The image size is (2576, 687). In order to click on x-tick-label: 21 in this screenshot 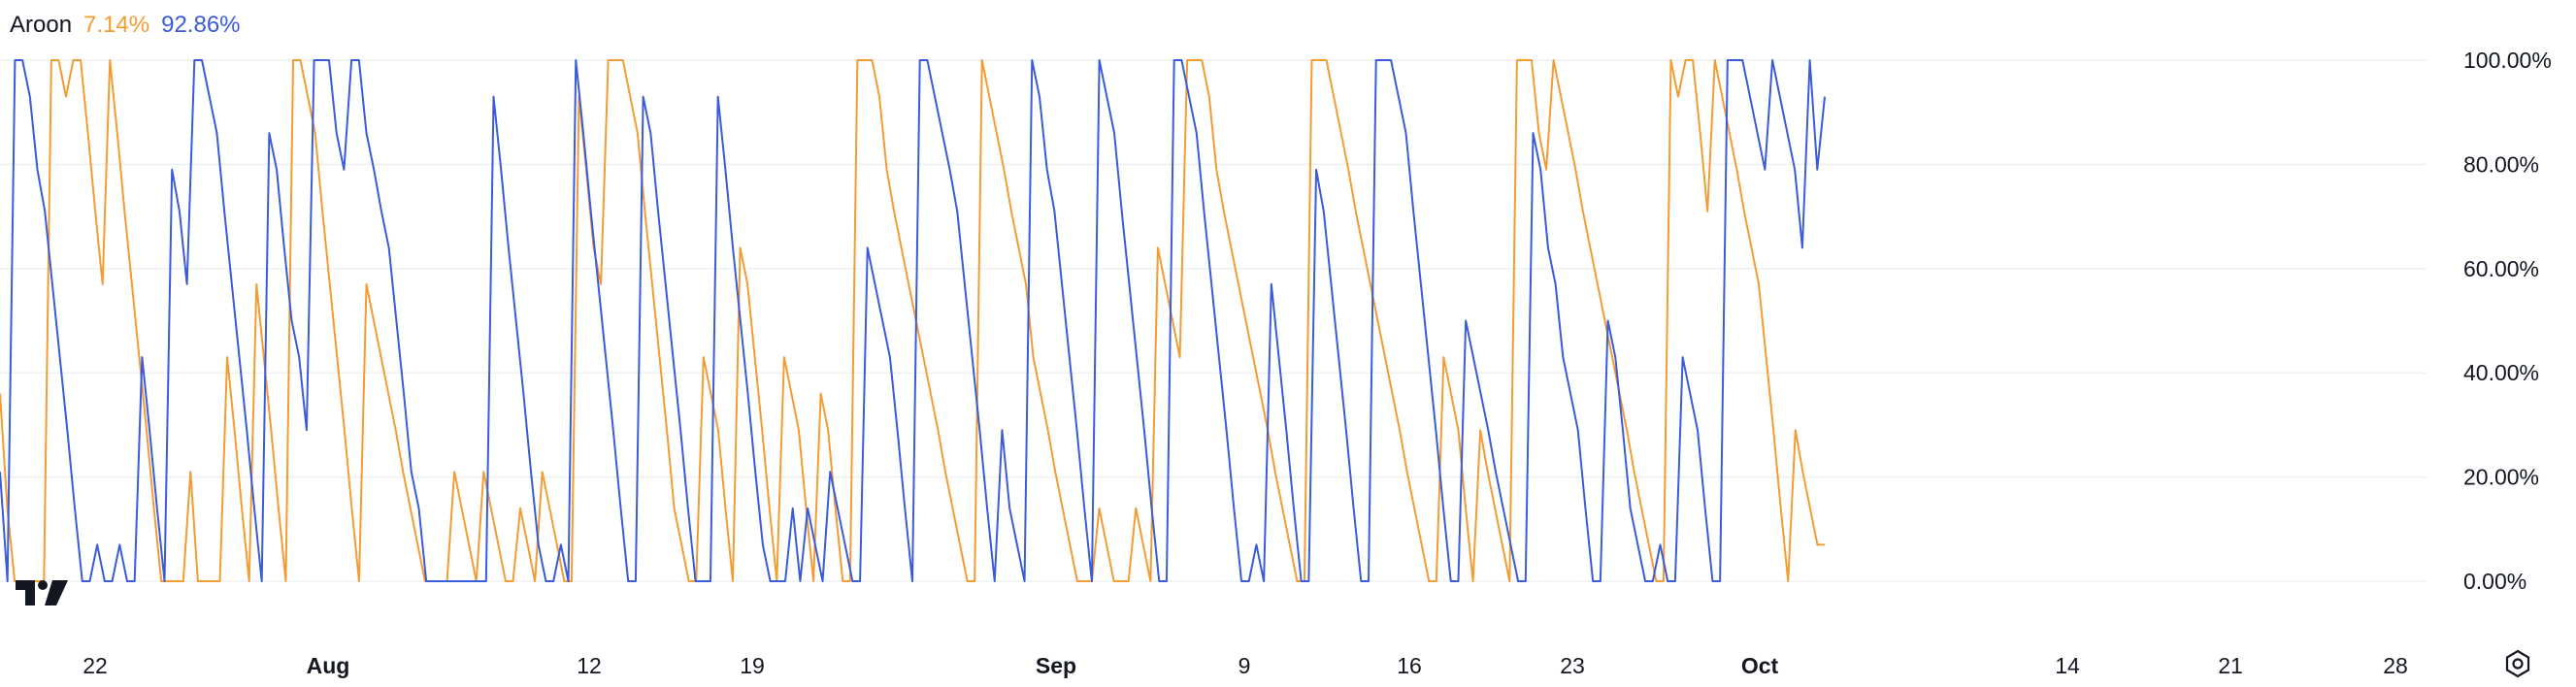, I will do `click(2230, 665)`.